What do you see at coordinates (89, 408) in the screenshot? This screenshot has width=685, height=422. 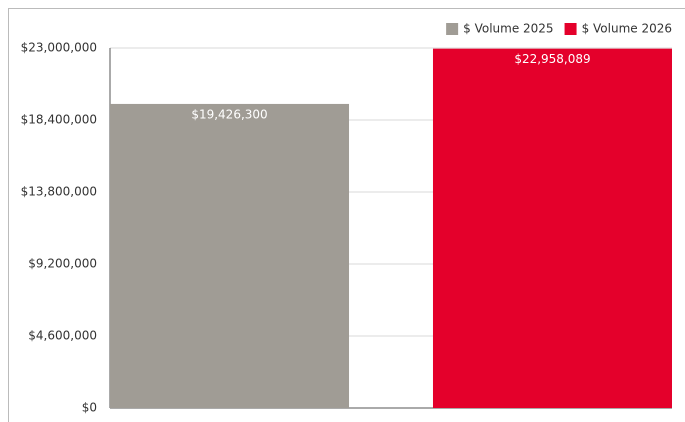 I see `y-tick-label: $0` at bounding box center [89, 408].